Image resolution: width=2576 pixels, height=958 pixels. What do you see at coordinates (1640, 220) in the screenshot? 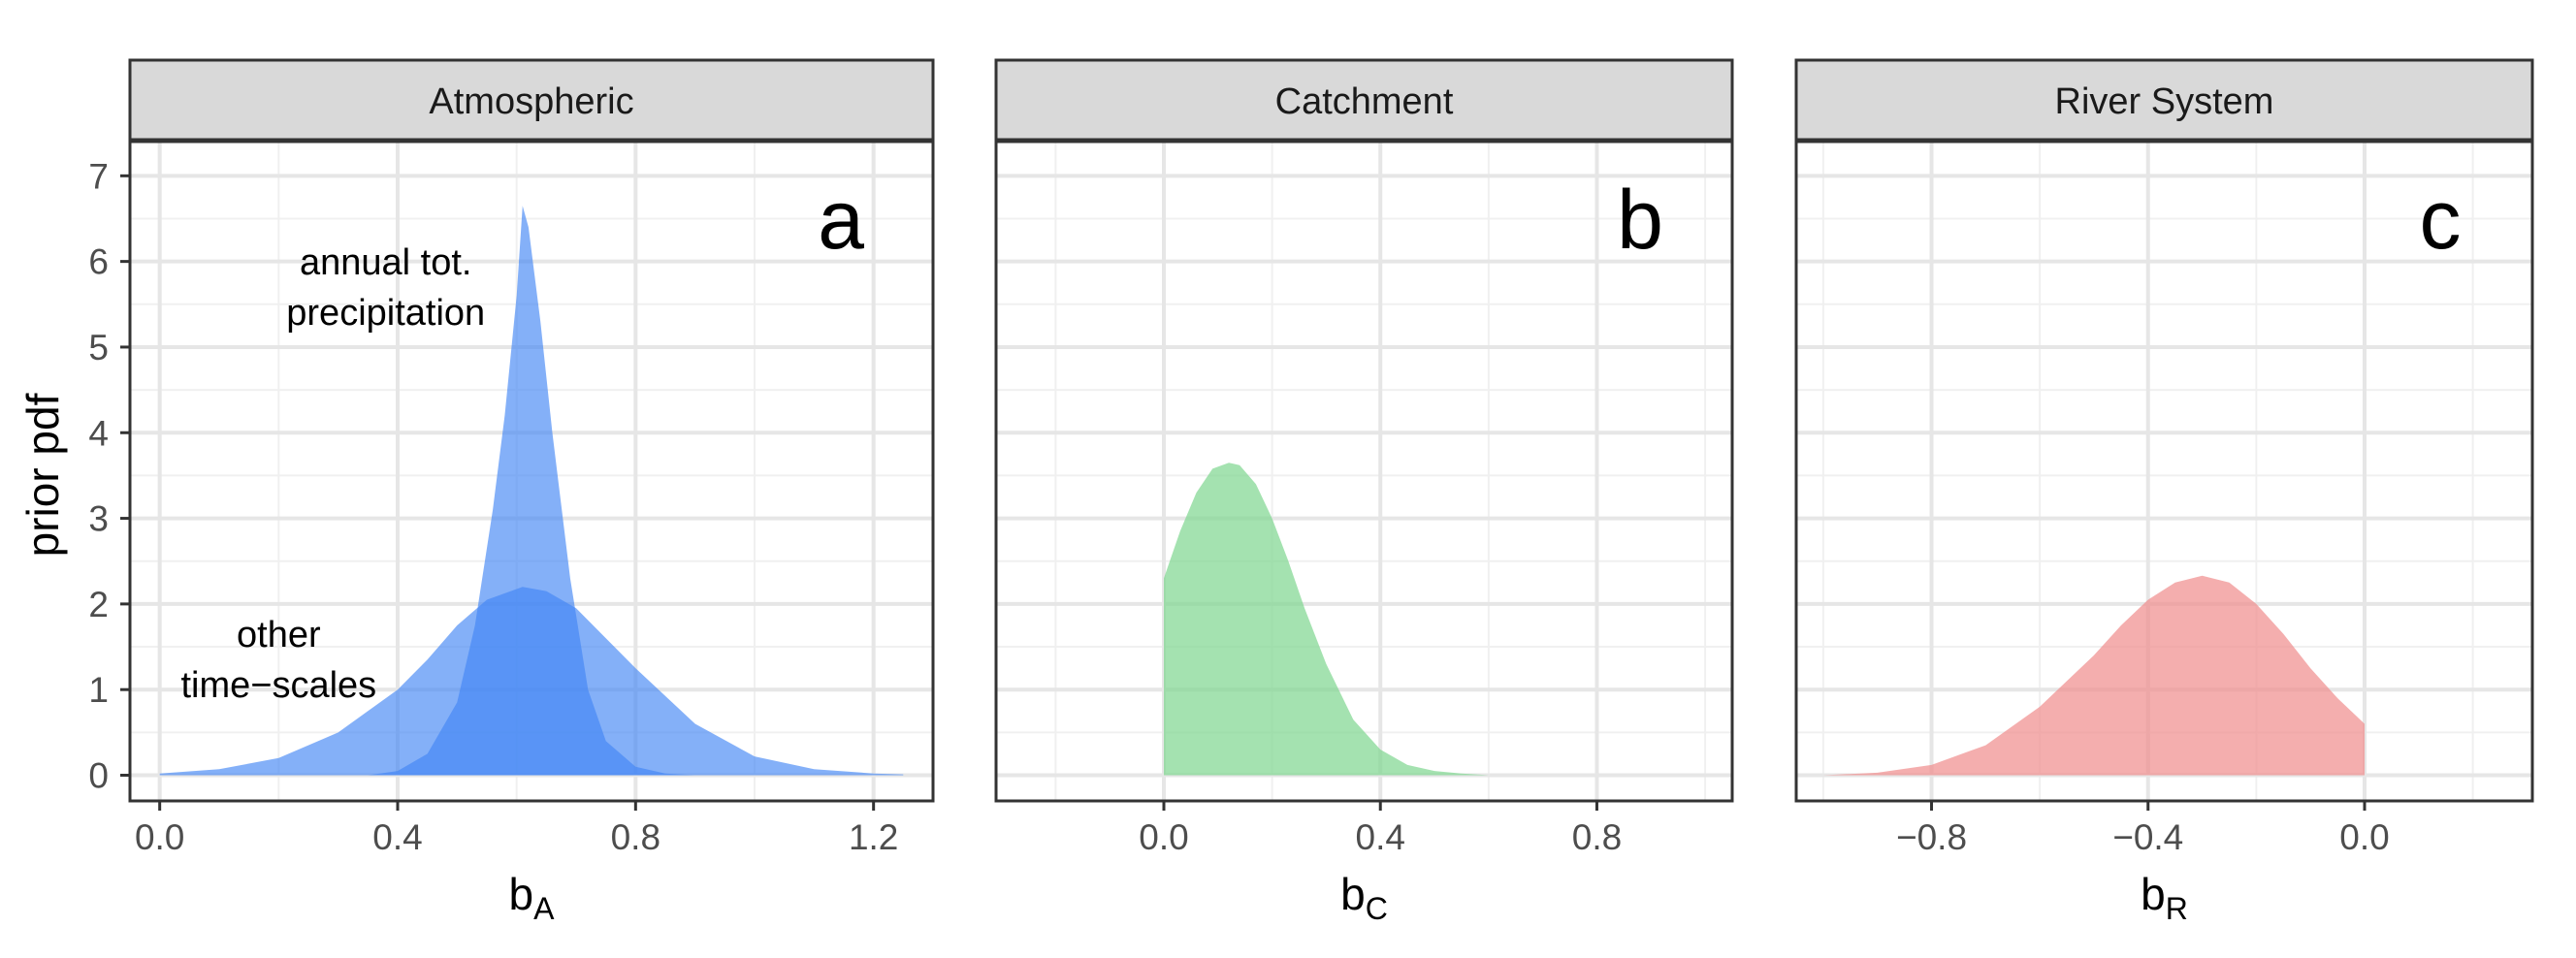
I see `panel-letter: b` at bounding box center [1640, 220].